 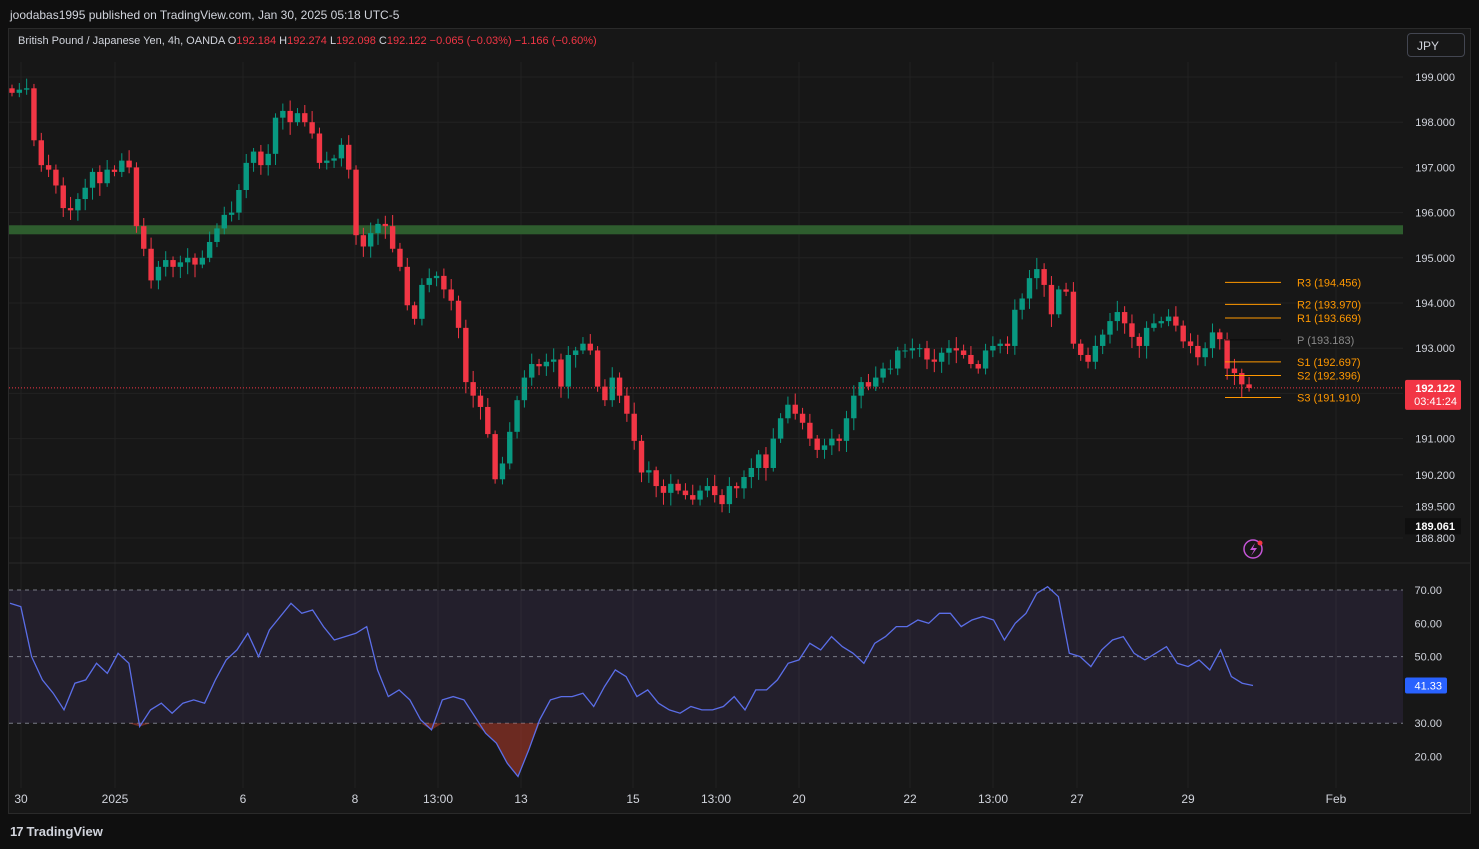 What do you see at coordinates (56, 831) in the screenshot?
I see `tradingview-logo: 17 TradingView` at bounding box center [56, 831].